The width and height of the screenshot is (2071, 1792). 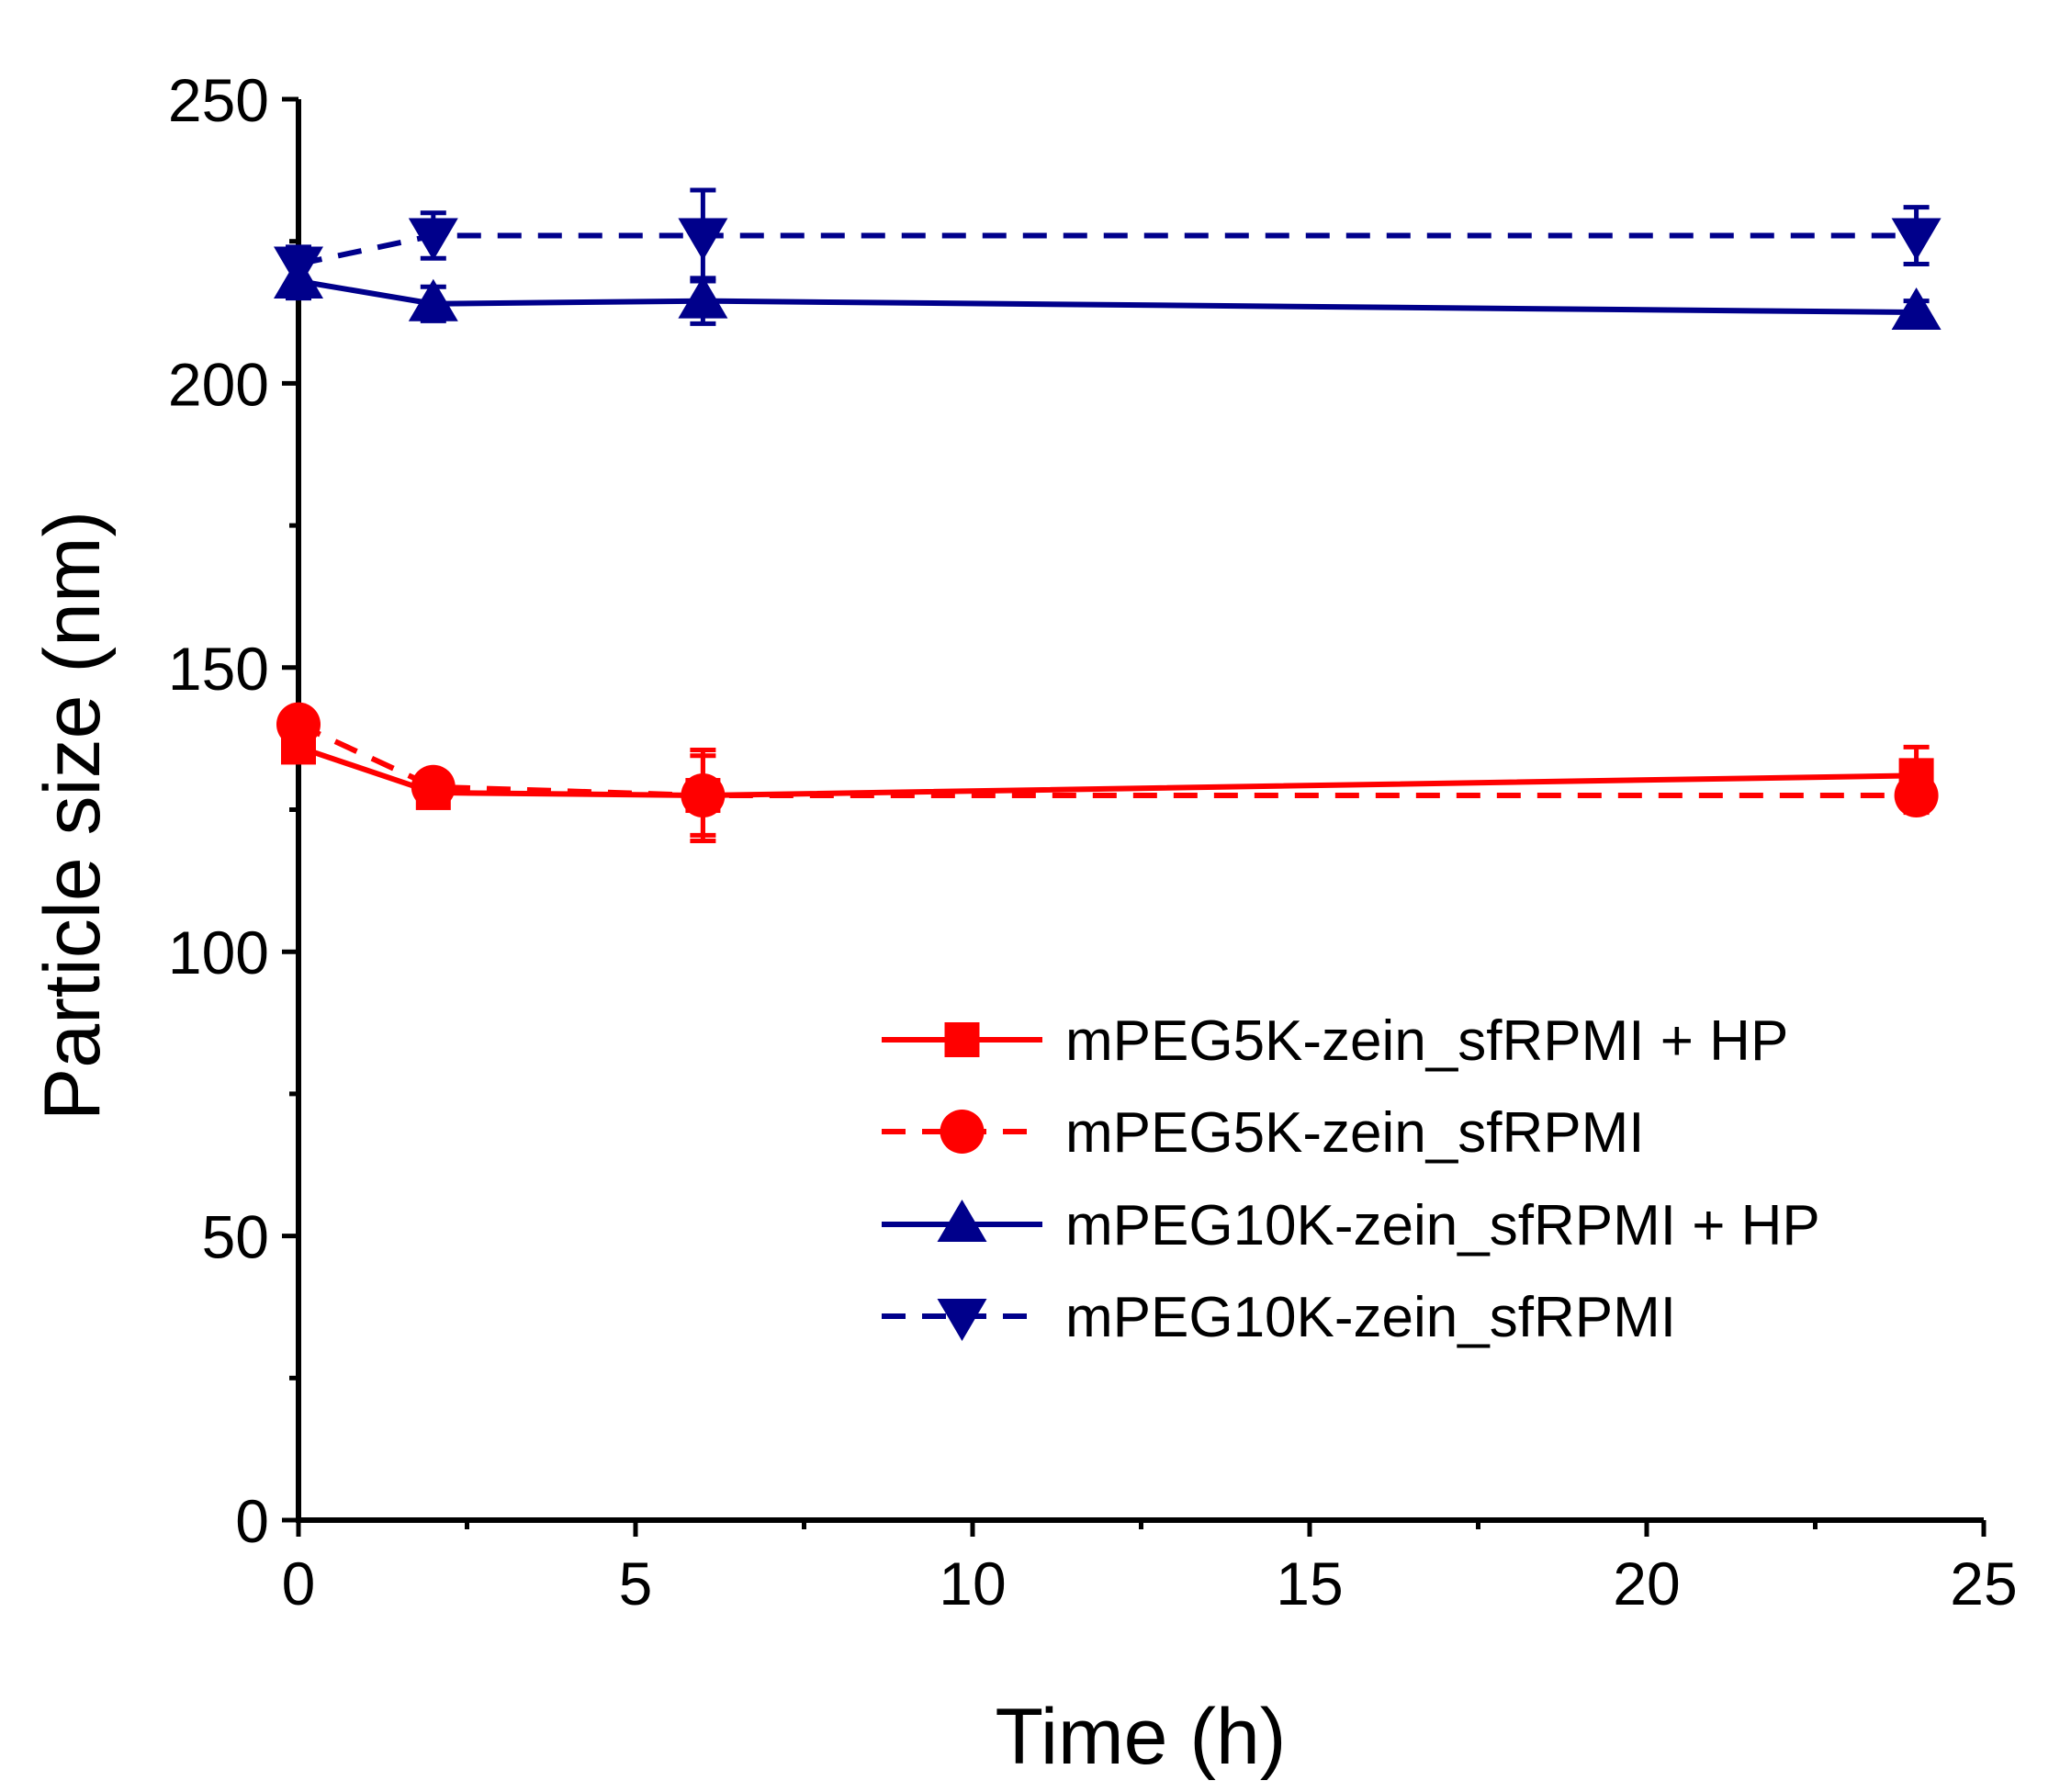 I want to click on x-tick-label-5: 5, so click(x=636, y=1583).